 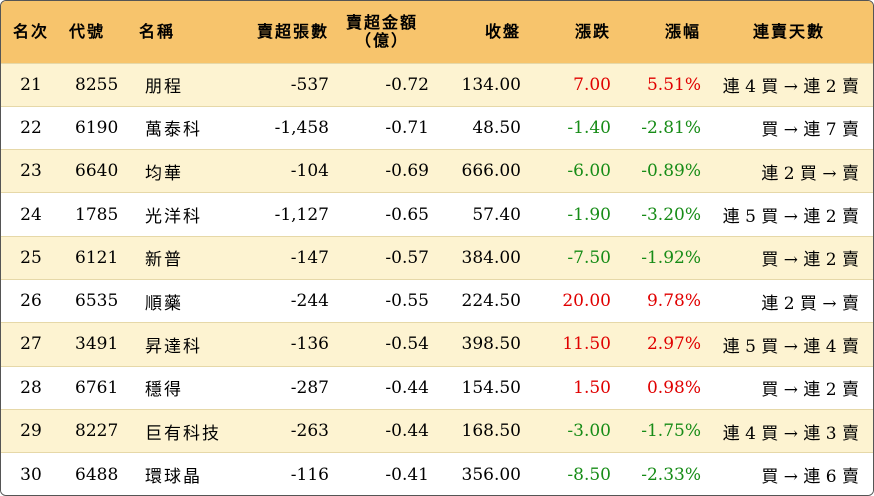 I want to click on cell-rank: 25, so click(x=31, y=257).